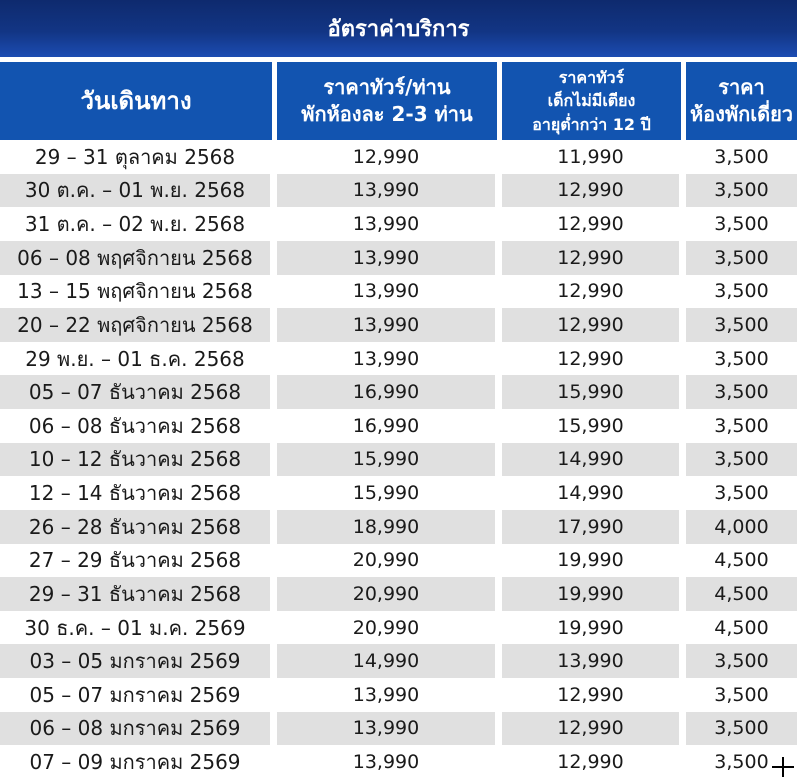 The height and width of the screenshot is (779, 797). Describe the element at coordinates (135, 426) in the screenshot. I see `cell-travel-date: 06 – 08 ธันวาคม 2568` at that location.